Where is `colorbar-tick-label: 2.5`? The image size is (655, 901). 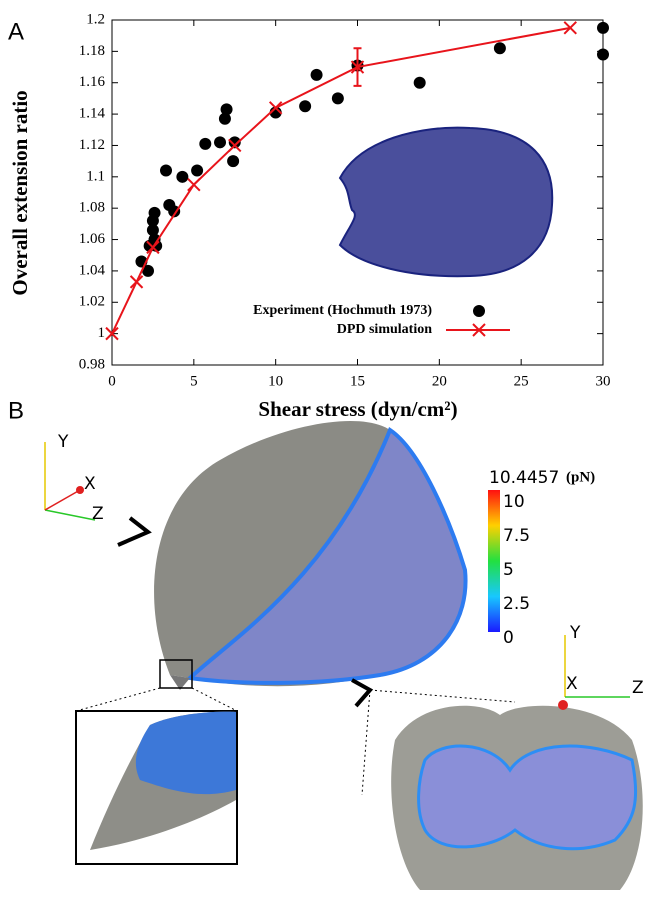 colorbar-tick-label: 2.5 is located at coordinates (516, 604).